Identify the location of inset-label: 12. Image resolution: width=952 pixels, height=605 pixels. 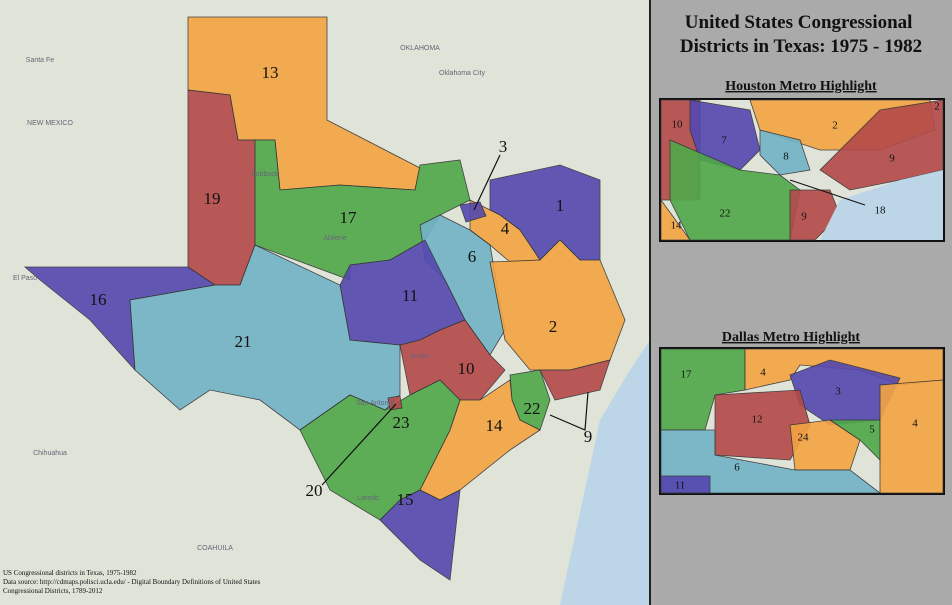
(757, 420).